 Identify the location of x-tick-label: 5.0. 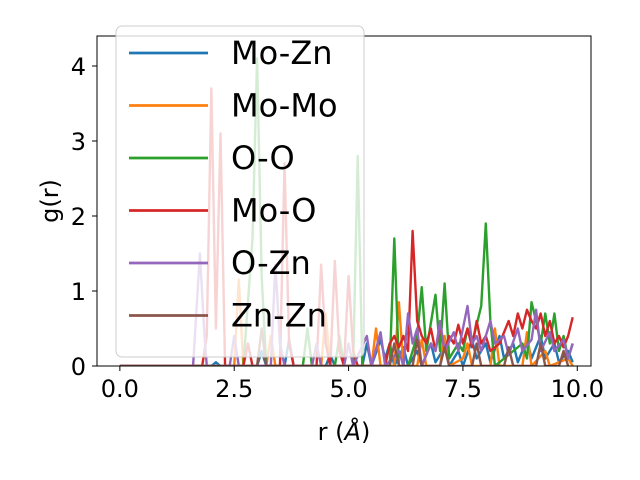
(348, 389).